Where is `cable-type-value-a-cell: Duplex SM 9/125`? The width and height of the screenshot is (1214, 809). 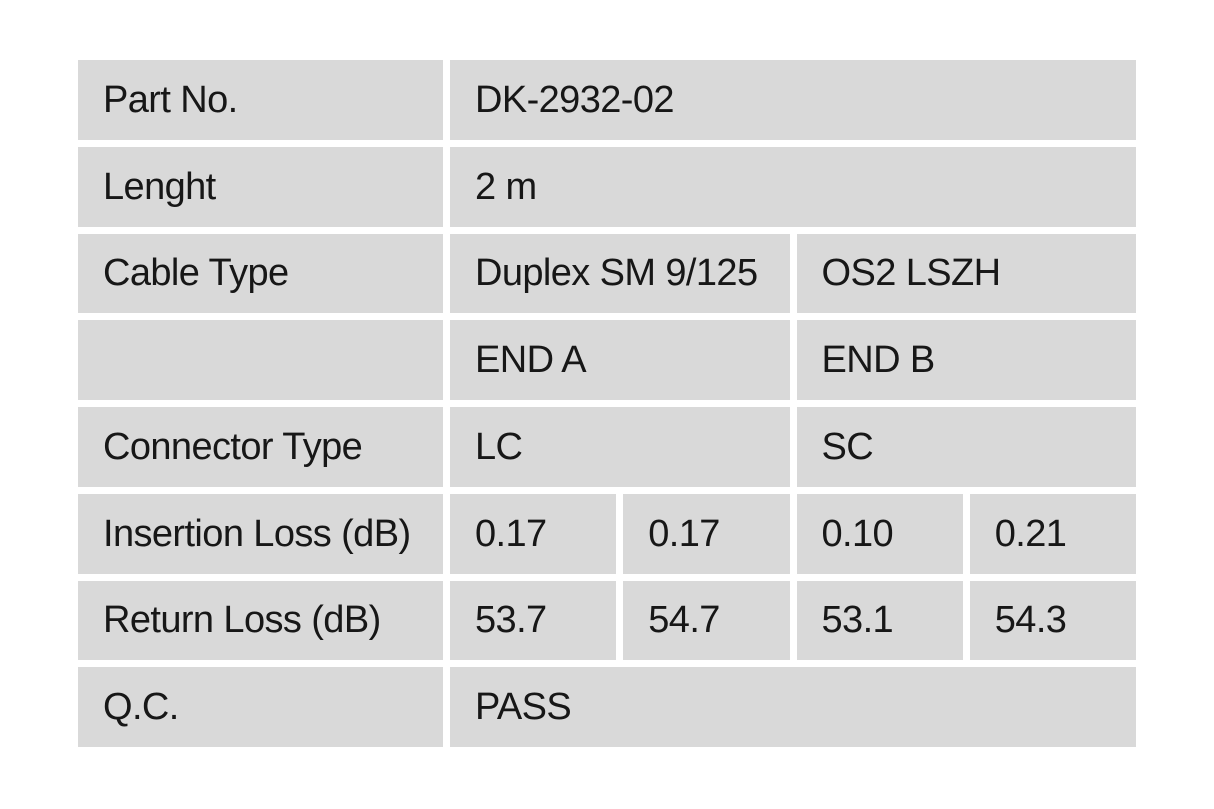
cable-type-value-a-cell: Duplex SM 9/125 is located at coordinates (620, 273).